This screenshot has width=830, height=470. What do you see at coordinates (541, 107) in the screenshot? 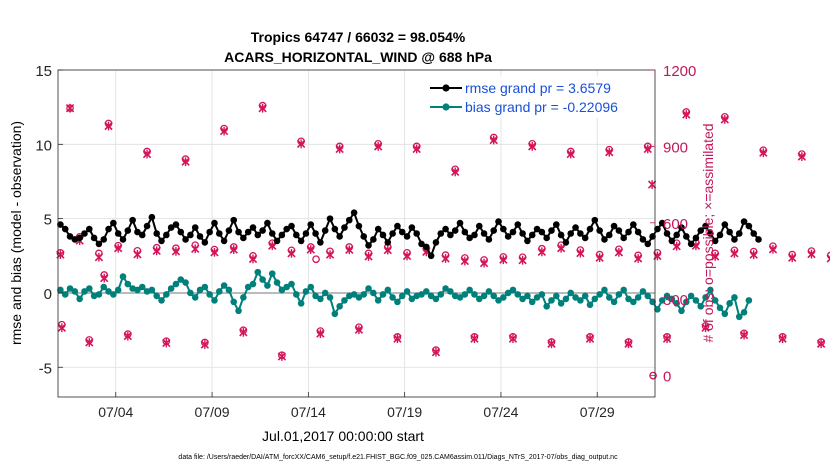
I see `legend-bias-label: bias grand pr = -0.22096` at bounding box center [541, 107].